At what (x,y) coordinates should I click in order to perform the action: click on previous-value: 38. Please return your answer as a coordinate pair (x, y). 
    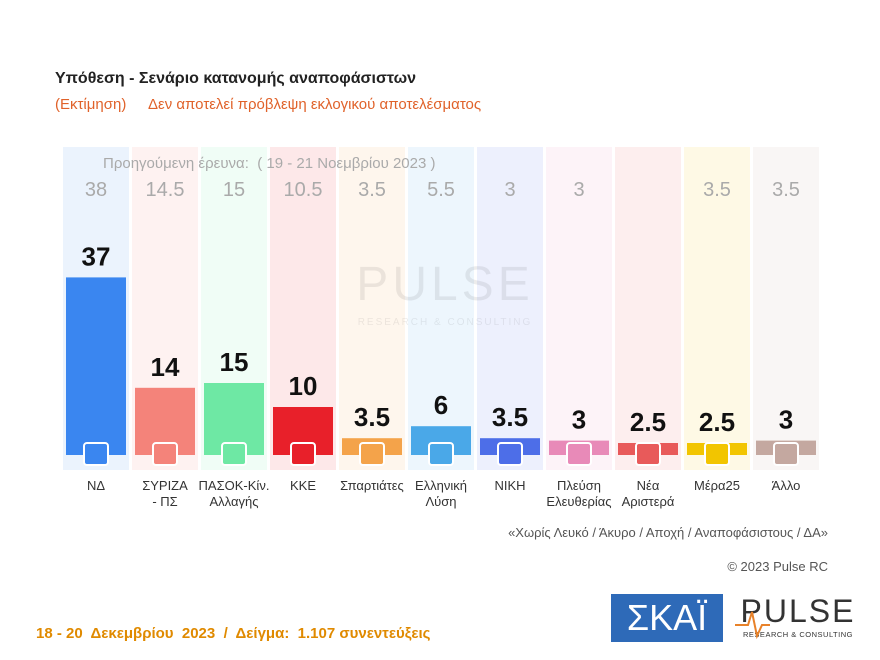
    Looking at the image, I should click on (96, 190).